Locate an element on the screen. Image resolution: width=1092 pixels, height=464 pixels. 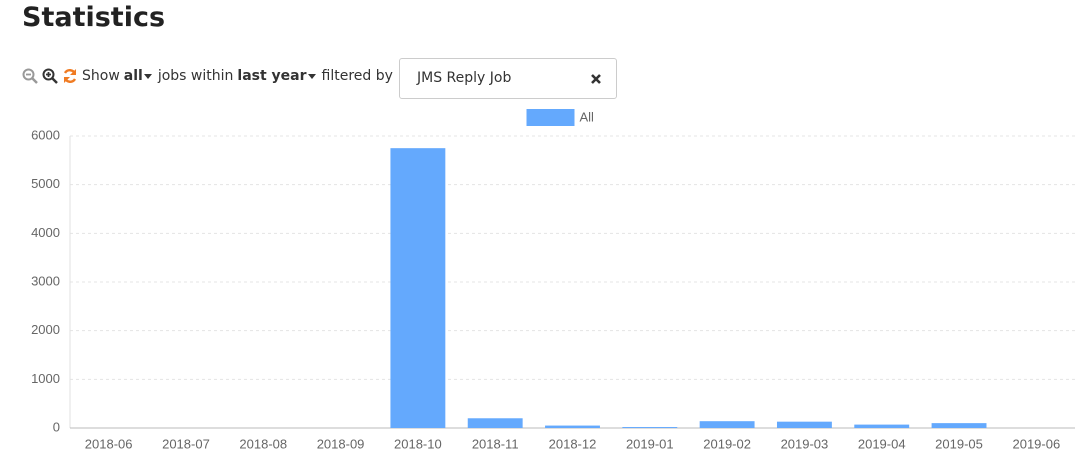
y-tick-label: 2000 is located at coordinates (45, 329).